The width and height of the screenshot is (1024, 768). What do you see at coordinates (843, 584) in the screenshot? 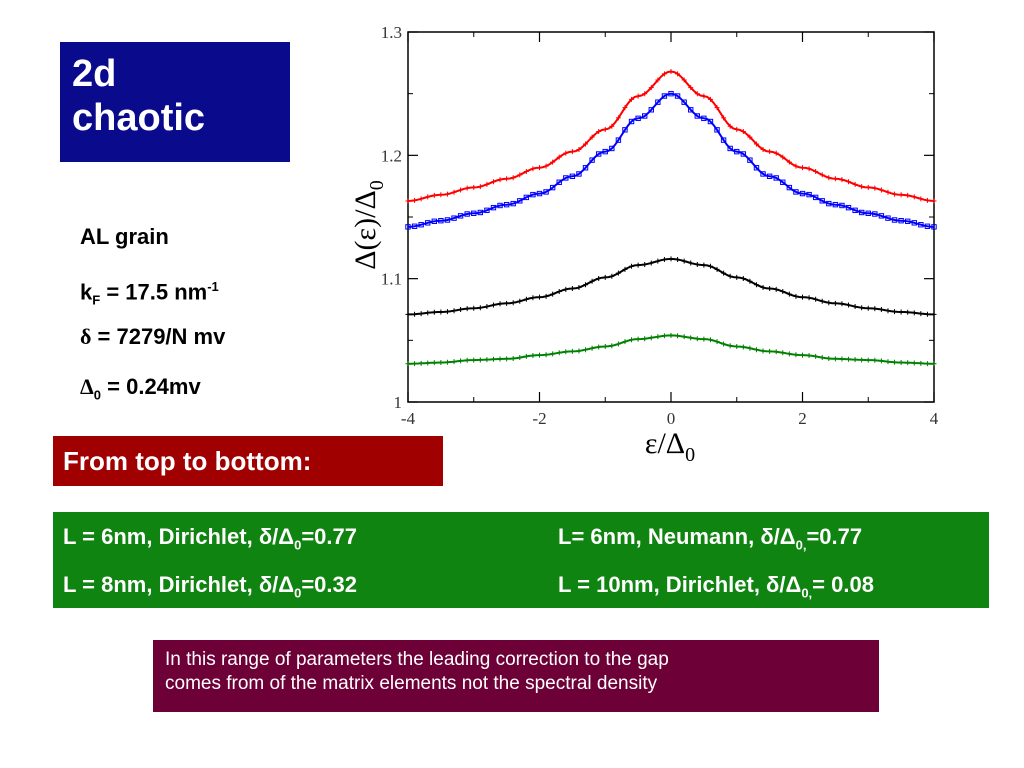
I see `legend-entry-4-value: = 0.08` at bounding box center [843, 584].